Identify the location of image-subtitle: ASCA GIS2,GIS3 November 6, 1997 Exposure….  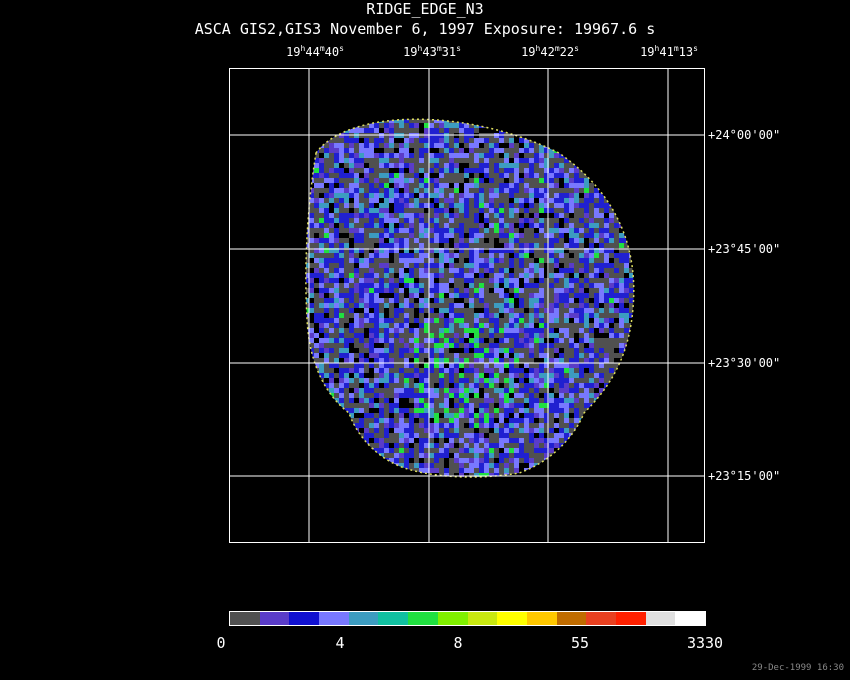
(425, 29).